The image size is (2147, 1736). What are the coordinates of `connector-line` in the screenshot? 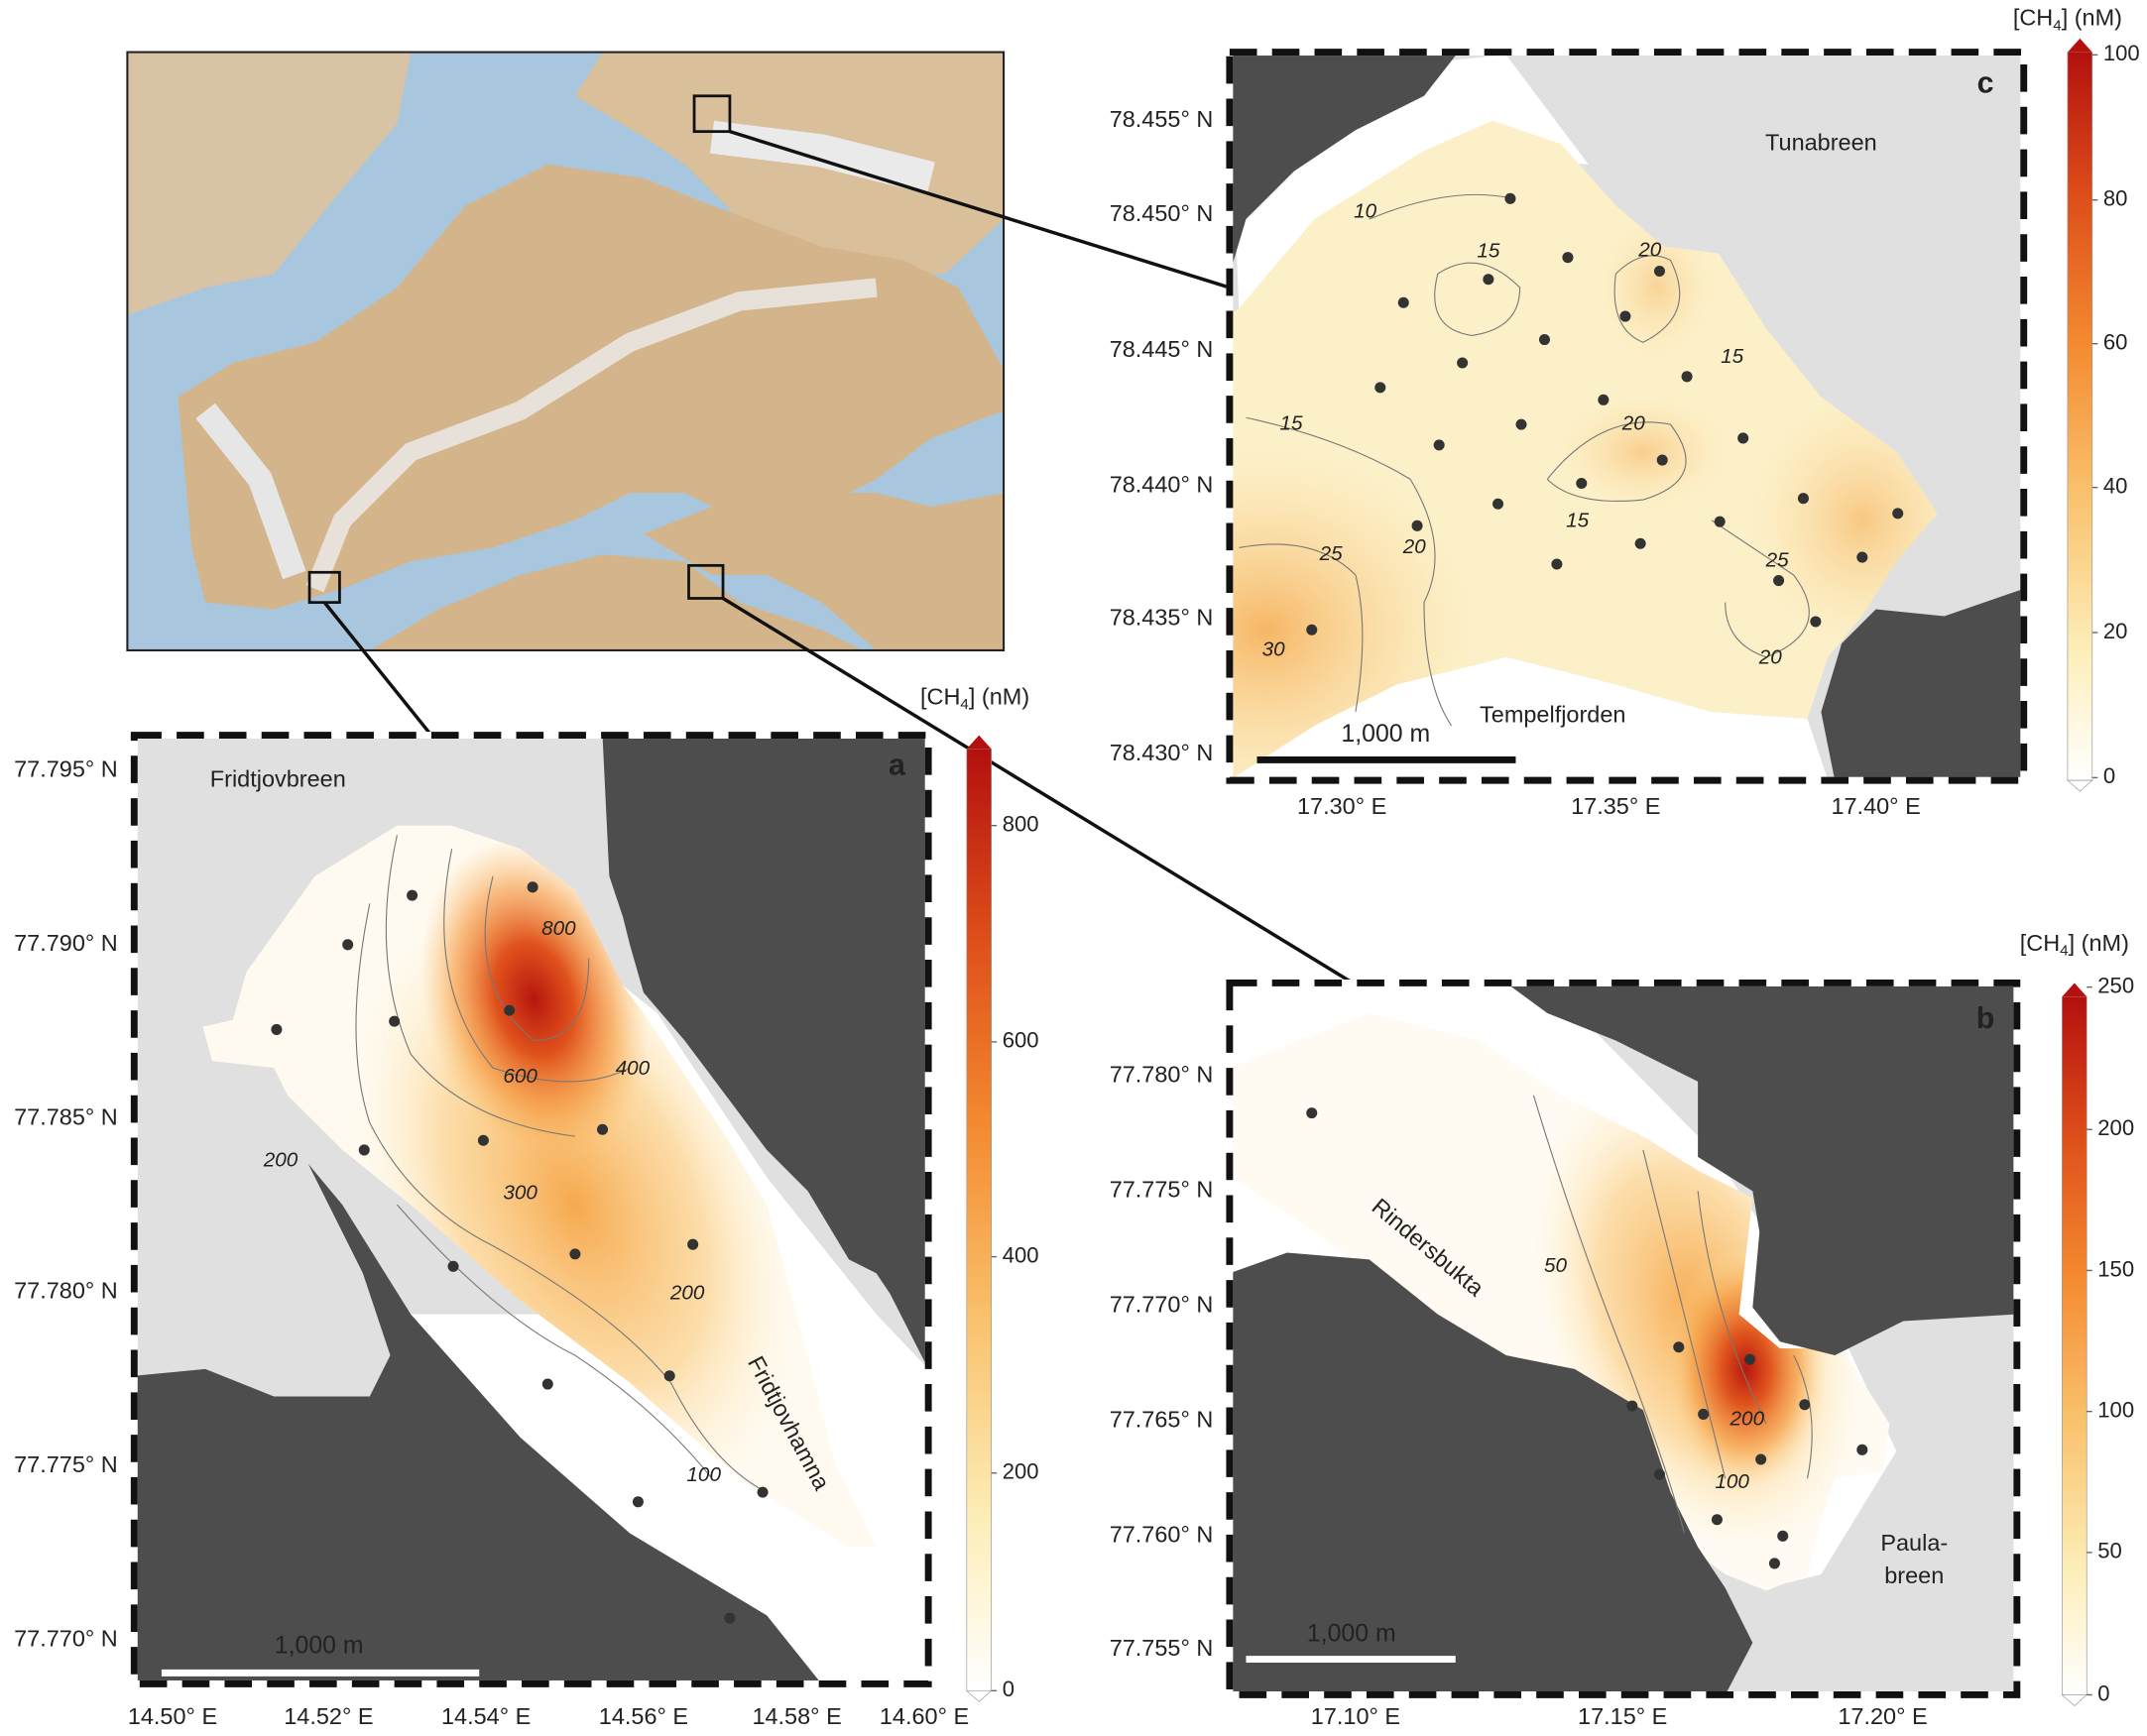 It's located at (1038, 790).